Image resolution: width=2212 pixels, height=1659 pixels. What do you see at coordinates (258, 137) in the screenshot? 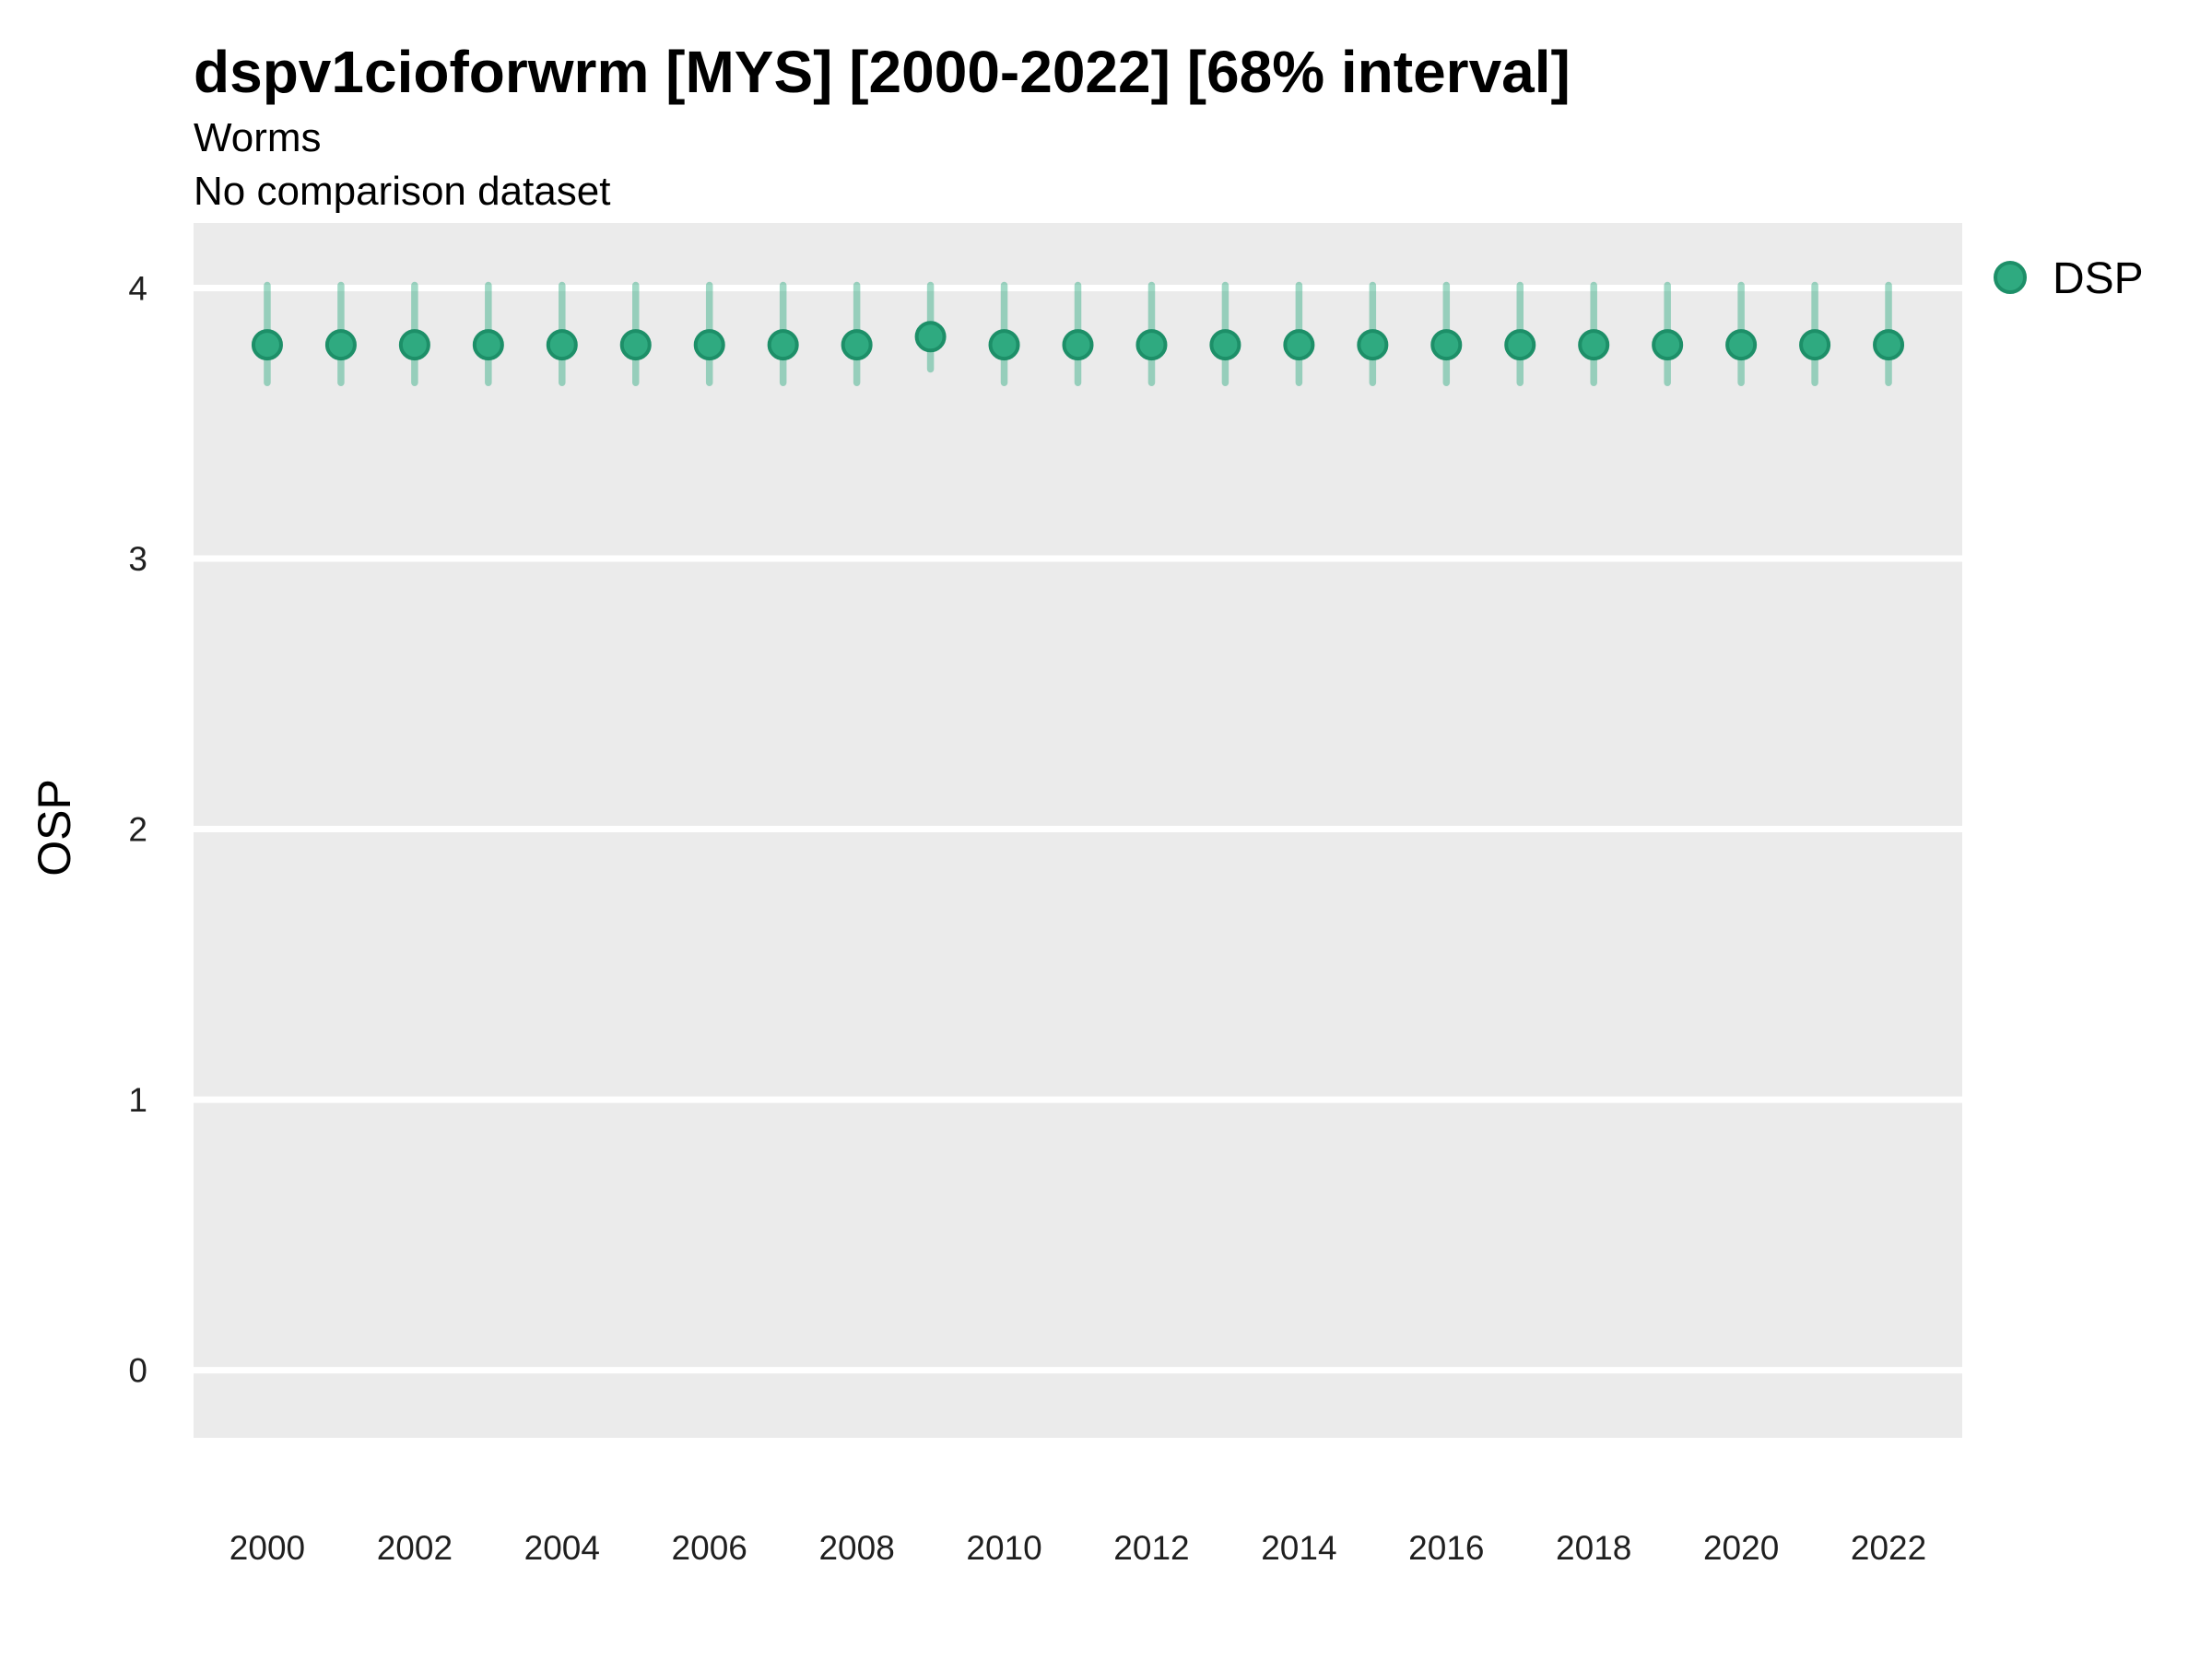
I see `chart-subtitle: Worms` at bounding box center [258, 137].